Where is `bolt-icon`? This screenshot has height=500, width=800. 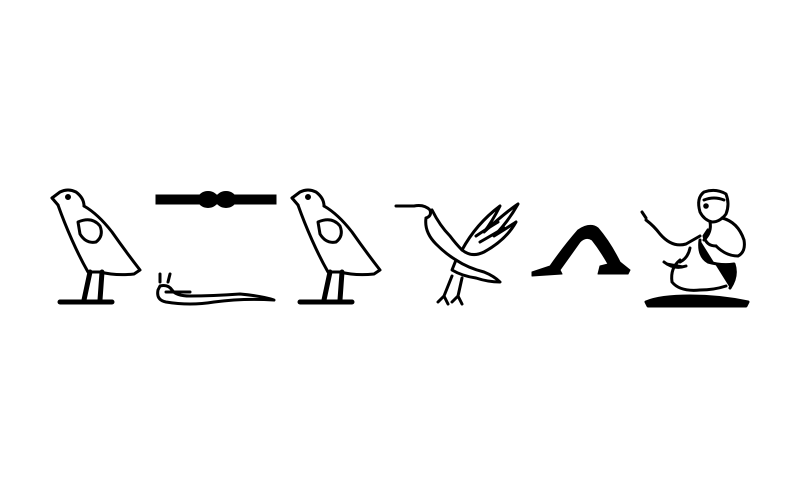 bolt-icon is located at coordinates (216, 199).